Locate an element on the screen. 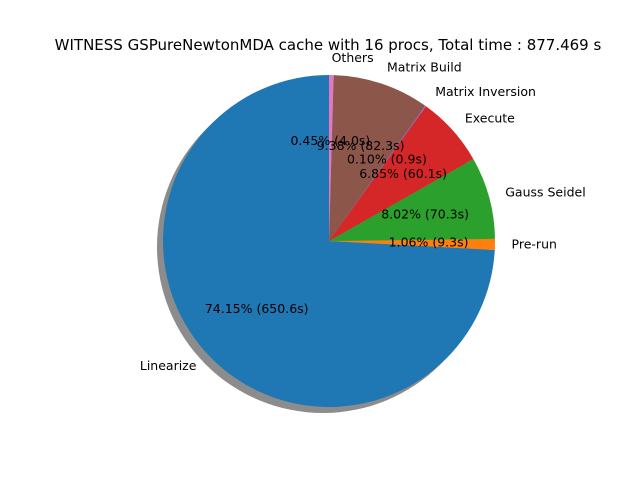 Image resolution: width=640 pixels, height=480 pixels. pie-slice-gauss-seidel is located at coordinates (412, 200).